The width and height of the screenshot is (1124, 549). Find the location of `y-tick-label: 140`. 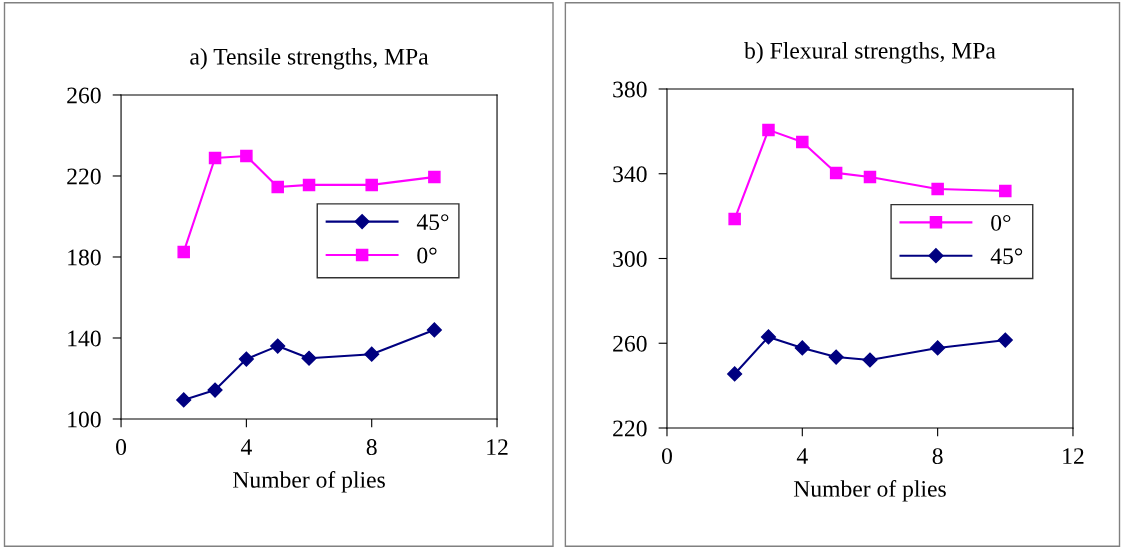

y-tick-label: 140 is located at coordinates (84, 338).